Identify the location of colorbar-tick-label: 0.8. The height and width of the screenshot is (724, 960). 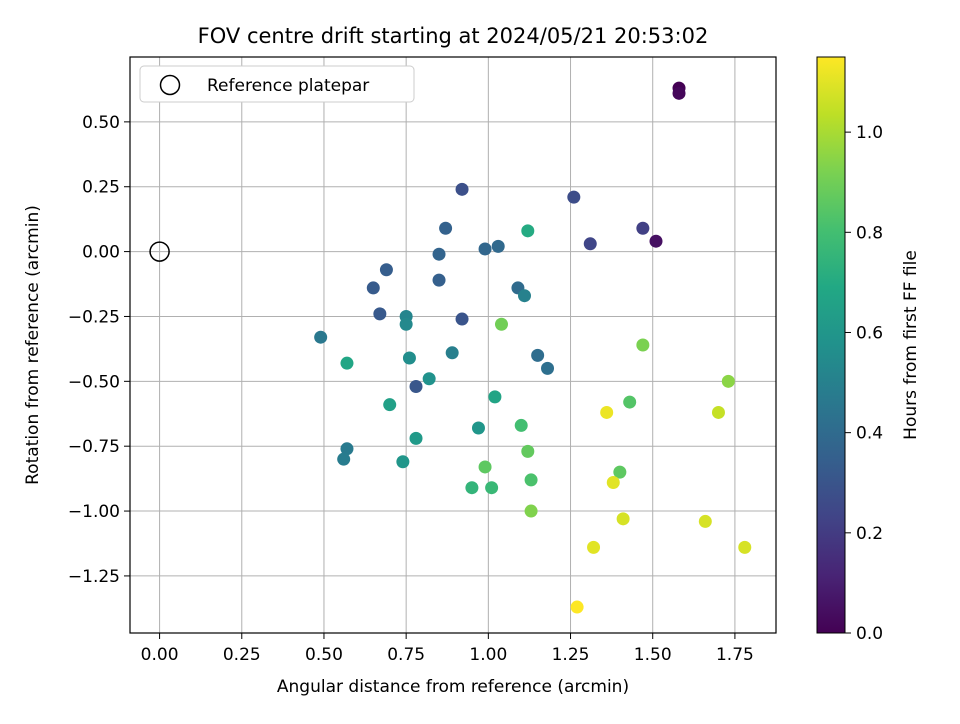
(869, 233).